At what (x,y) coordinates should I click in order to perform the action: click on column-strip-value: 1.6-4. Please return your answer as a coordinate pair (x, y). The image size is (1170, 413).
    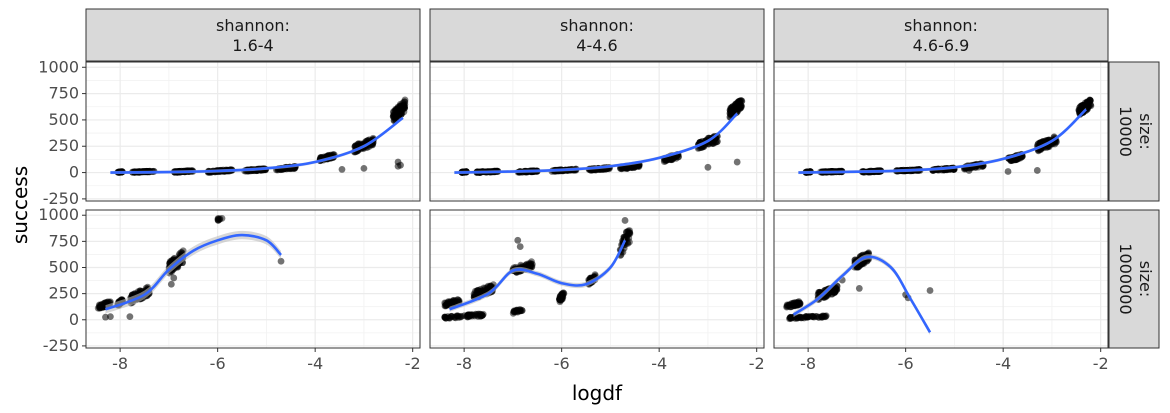
    Looking at the image, I should click on (252, 45).